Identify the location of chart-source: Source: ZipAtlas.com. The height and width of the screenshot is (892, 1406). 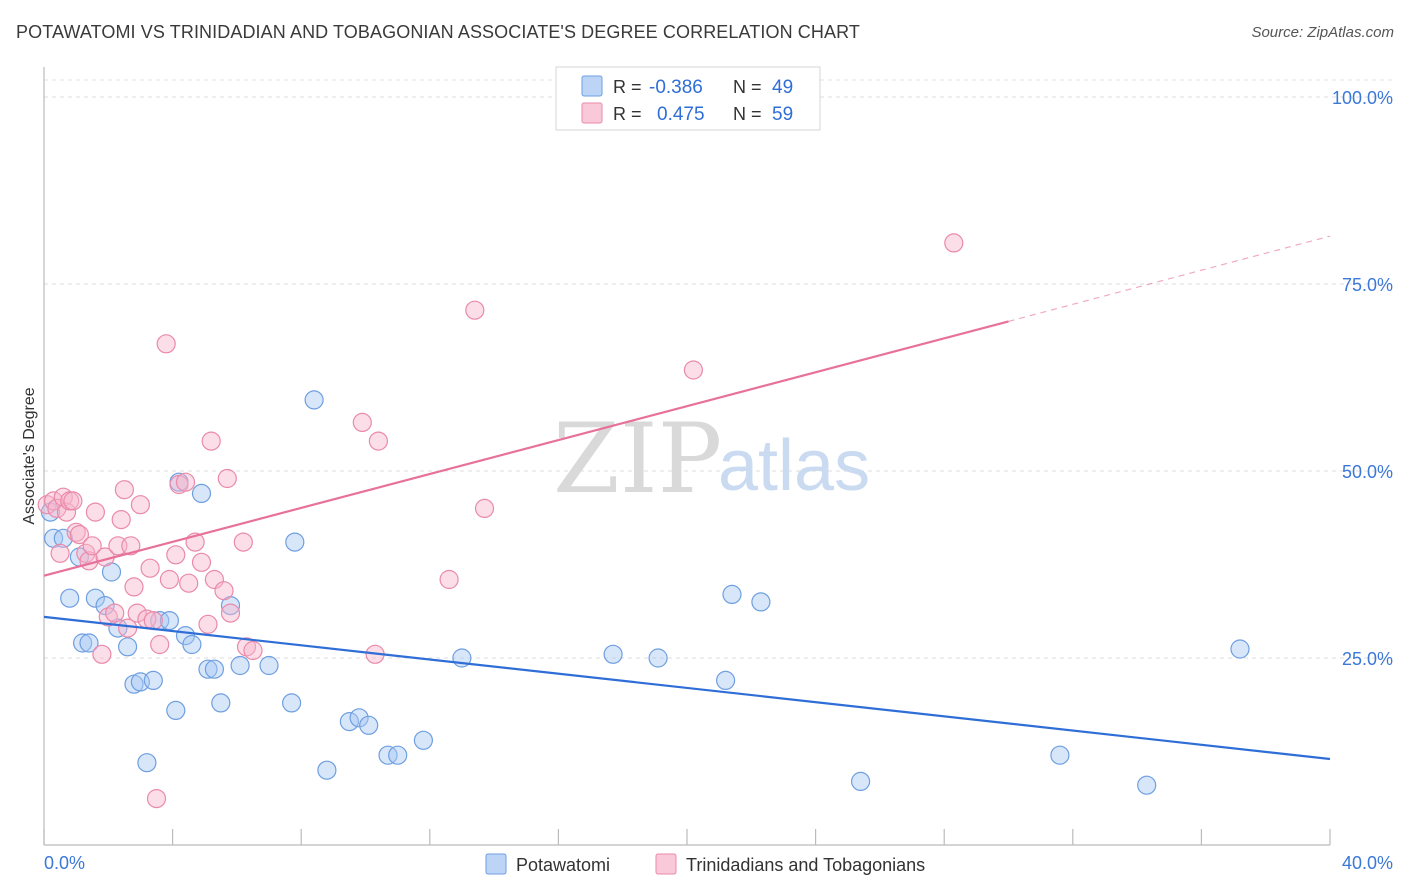
(1322, 32).